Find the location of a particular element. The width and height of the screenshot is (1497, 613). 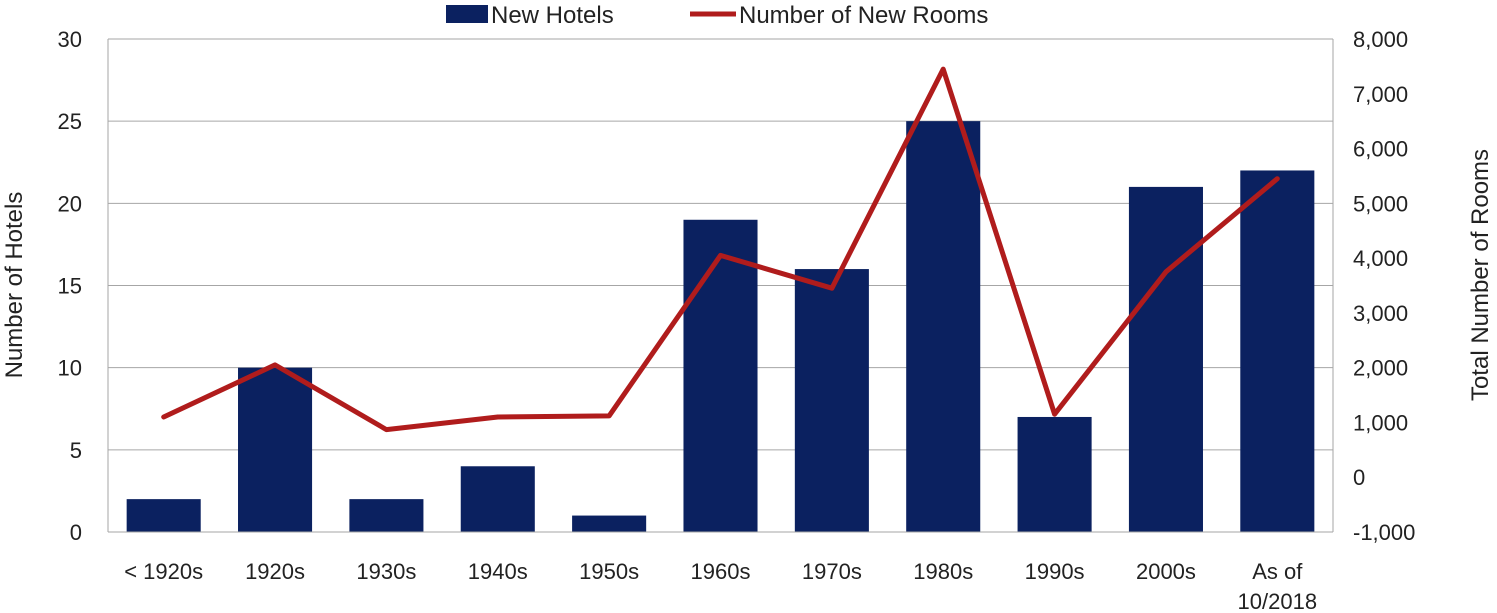

legend-swatch-new-hotels is located at coordinates (467, 14).